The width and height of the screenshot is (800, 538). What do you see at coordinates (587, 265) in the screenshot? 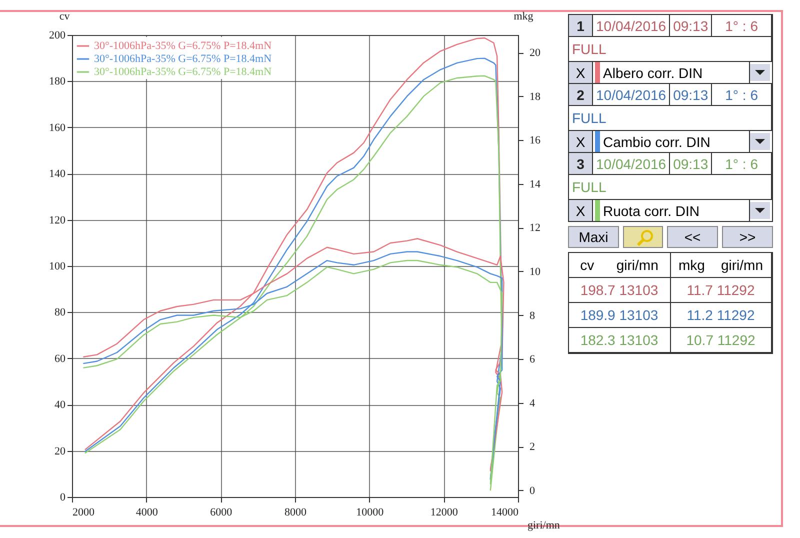
I see `text: cv` at bounding box center [587, 265].